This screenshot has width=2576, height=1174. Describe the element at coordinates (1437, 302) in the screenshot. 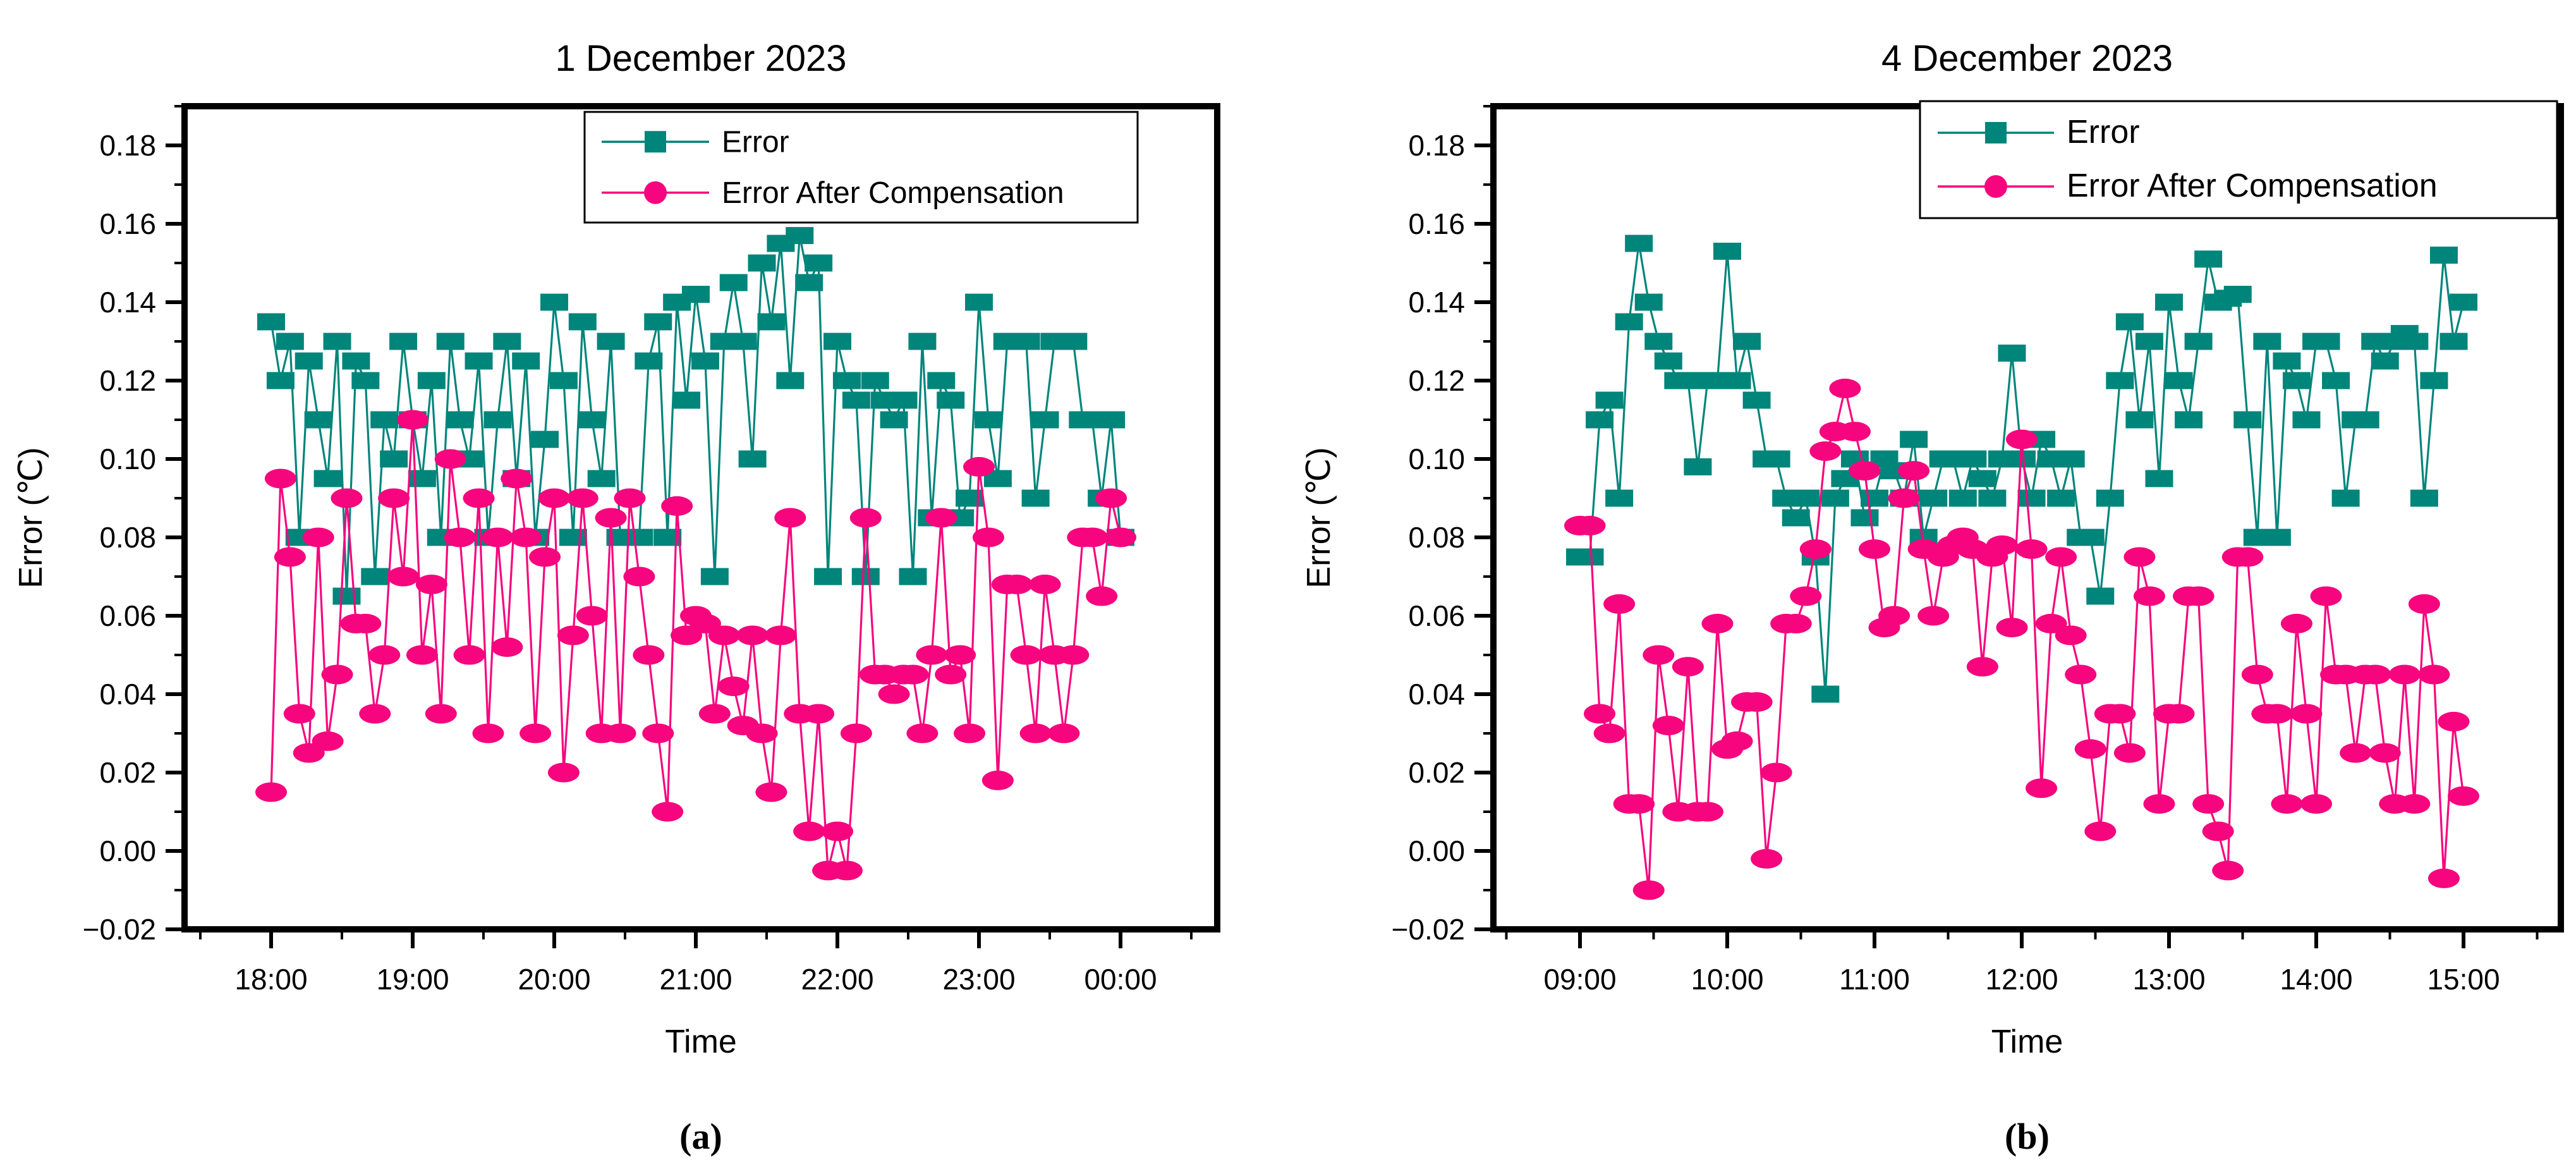

I see `y-tick-label: 0.14` at that location.